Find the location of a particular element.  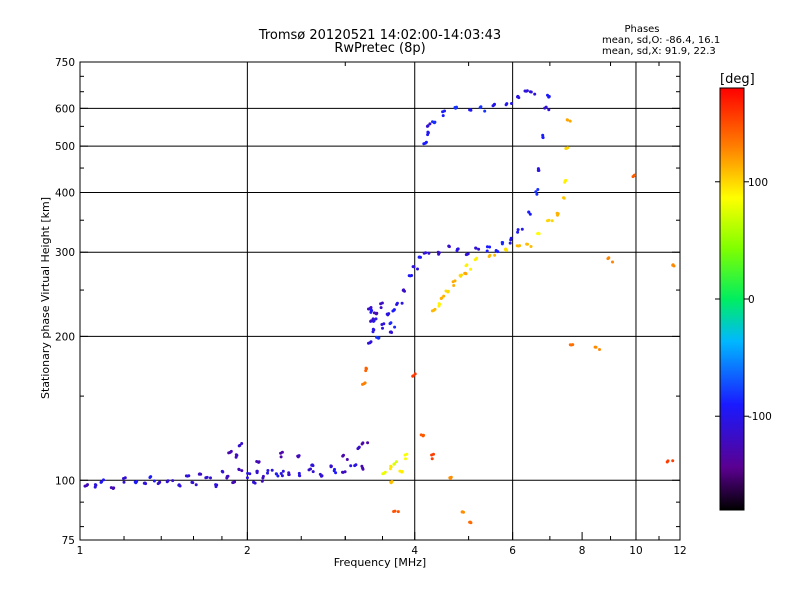

y-tick-label: 500 is located at coordinates (65, 147).